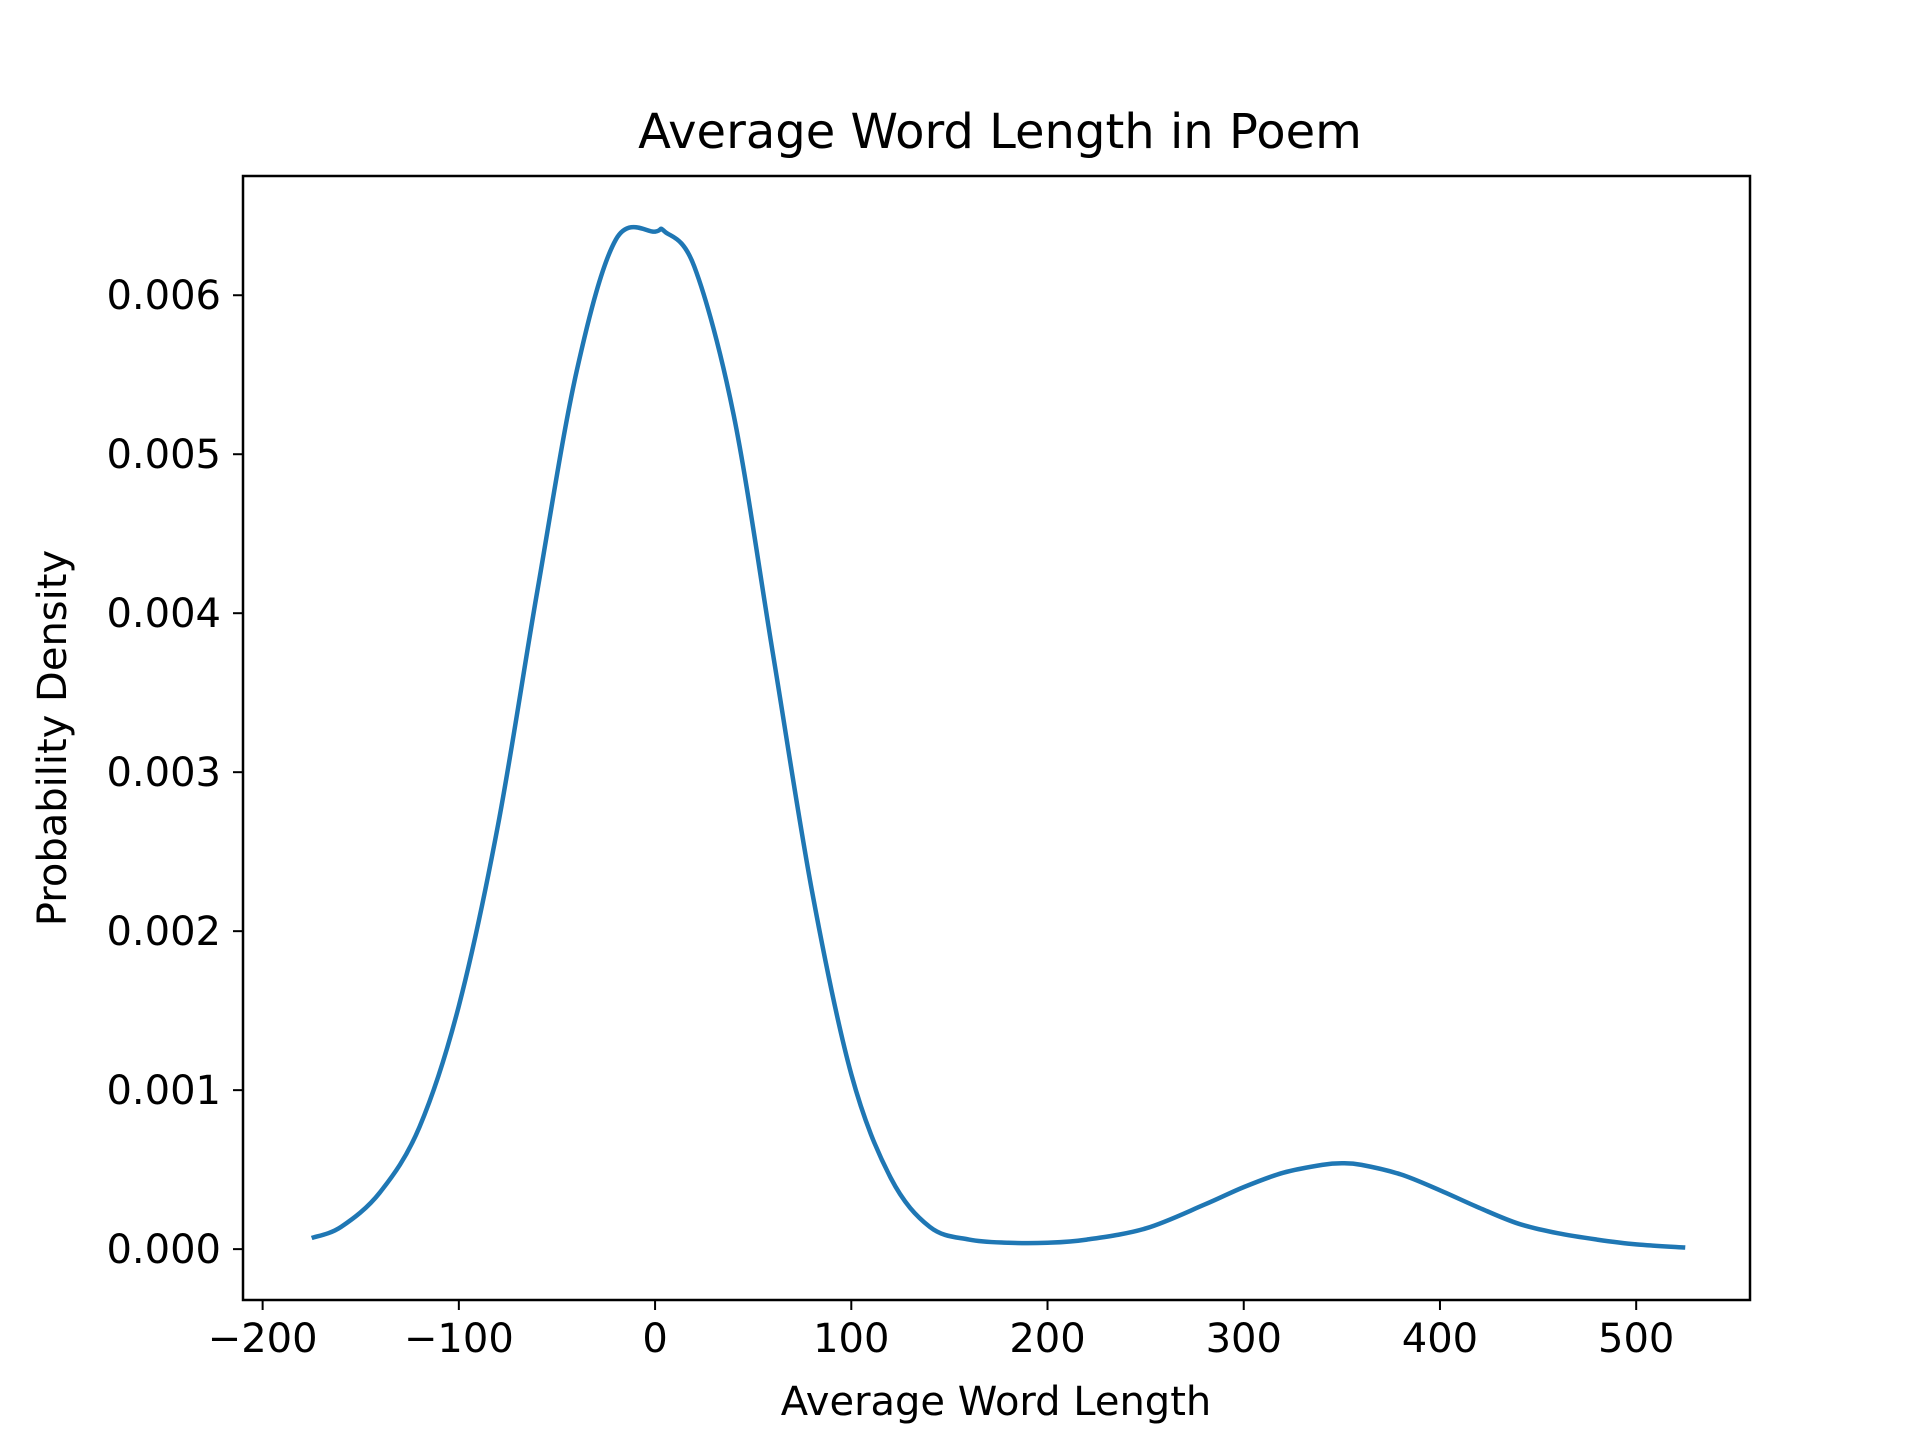 The image size is (1920, 1440). What do you see at coordinates (163, 1091) in the screenshot?
I see `y-tick-label: 0.001` at bounding box center [163, 1091].